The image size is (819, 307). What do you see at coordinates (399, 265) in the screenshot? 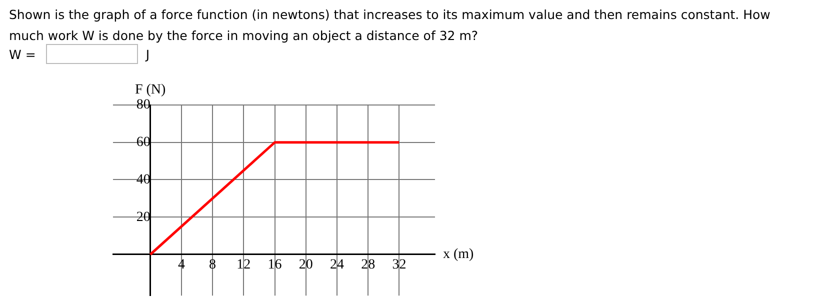
I see `x-tick-label: 32` at bounding box center [399, 265].